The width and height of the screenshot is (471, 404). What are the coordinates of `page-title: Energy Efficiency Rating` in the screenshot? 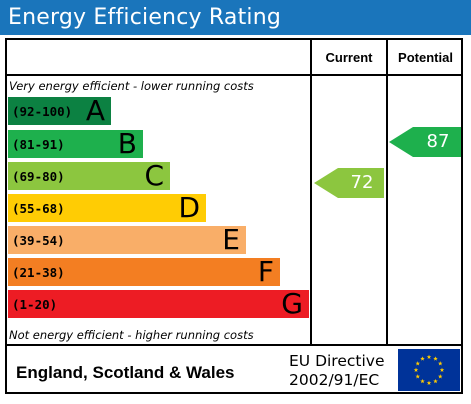 It's located at (145, 17).